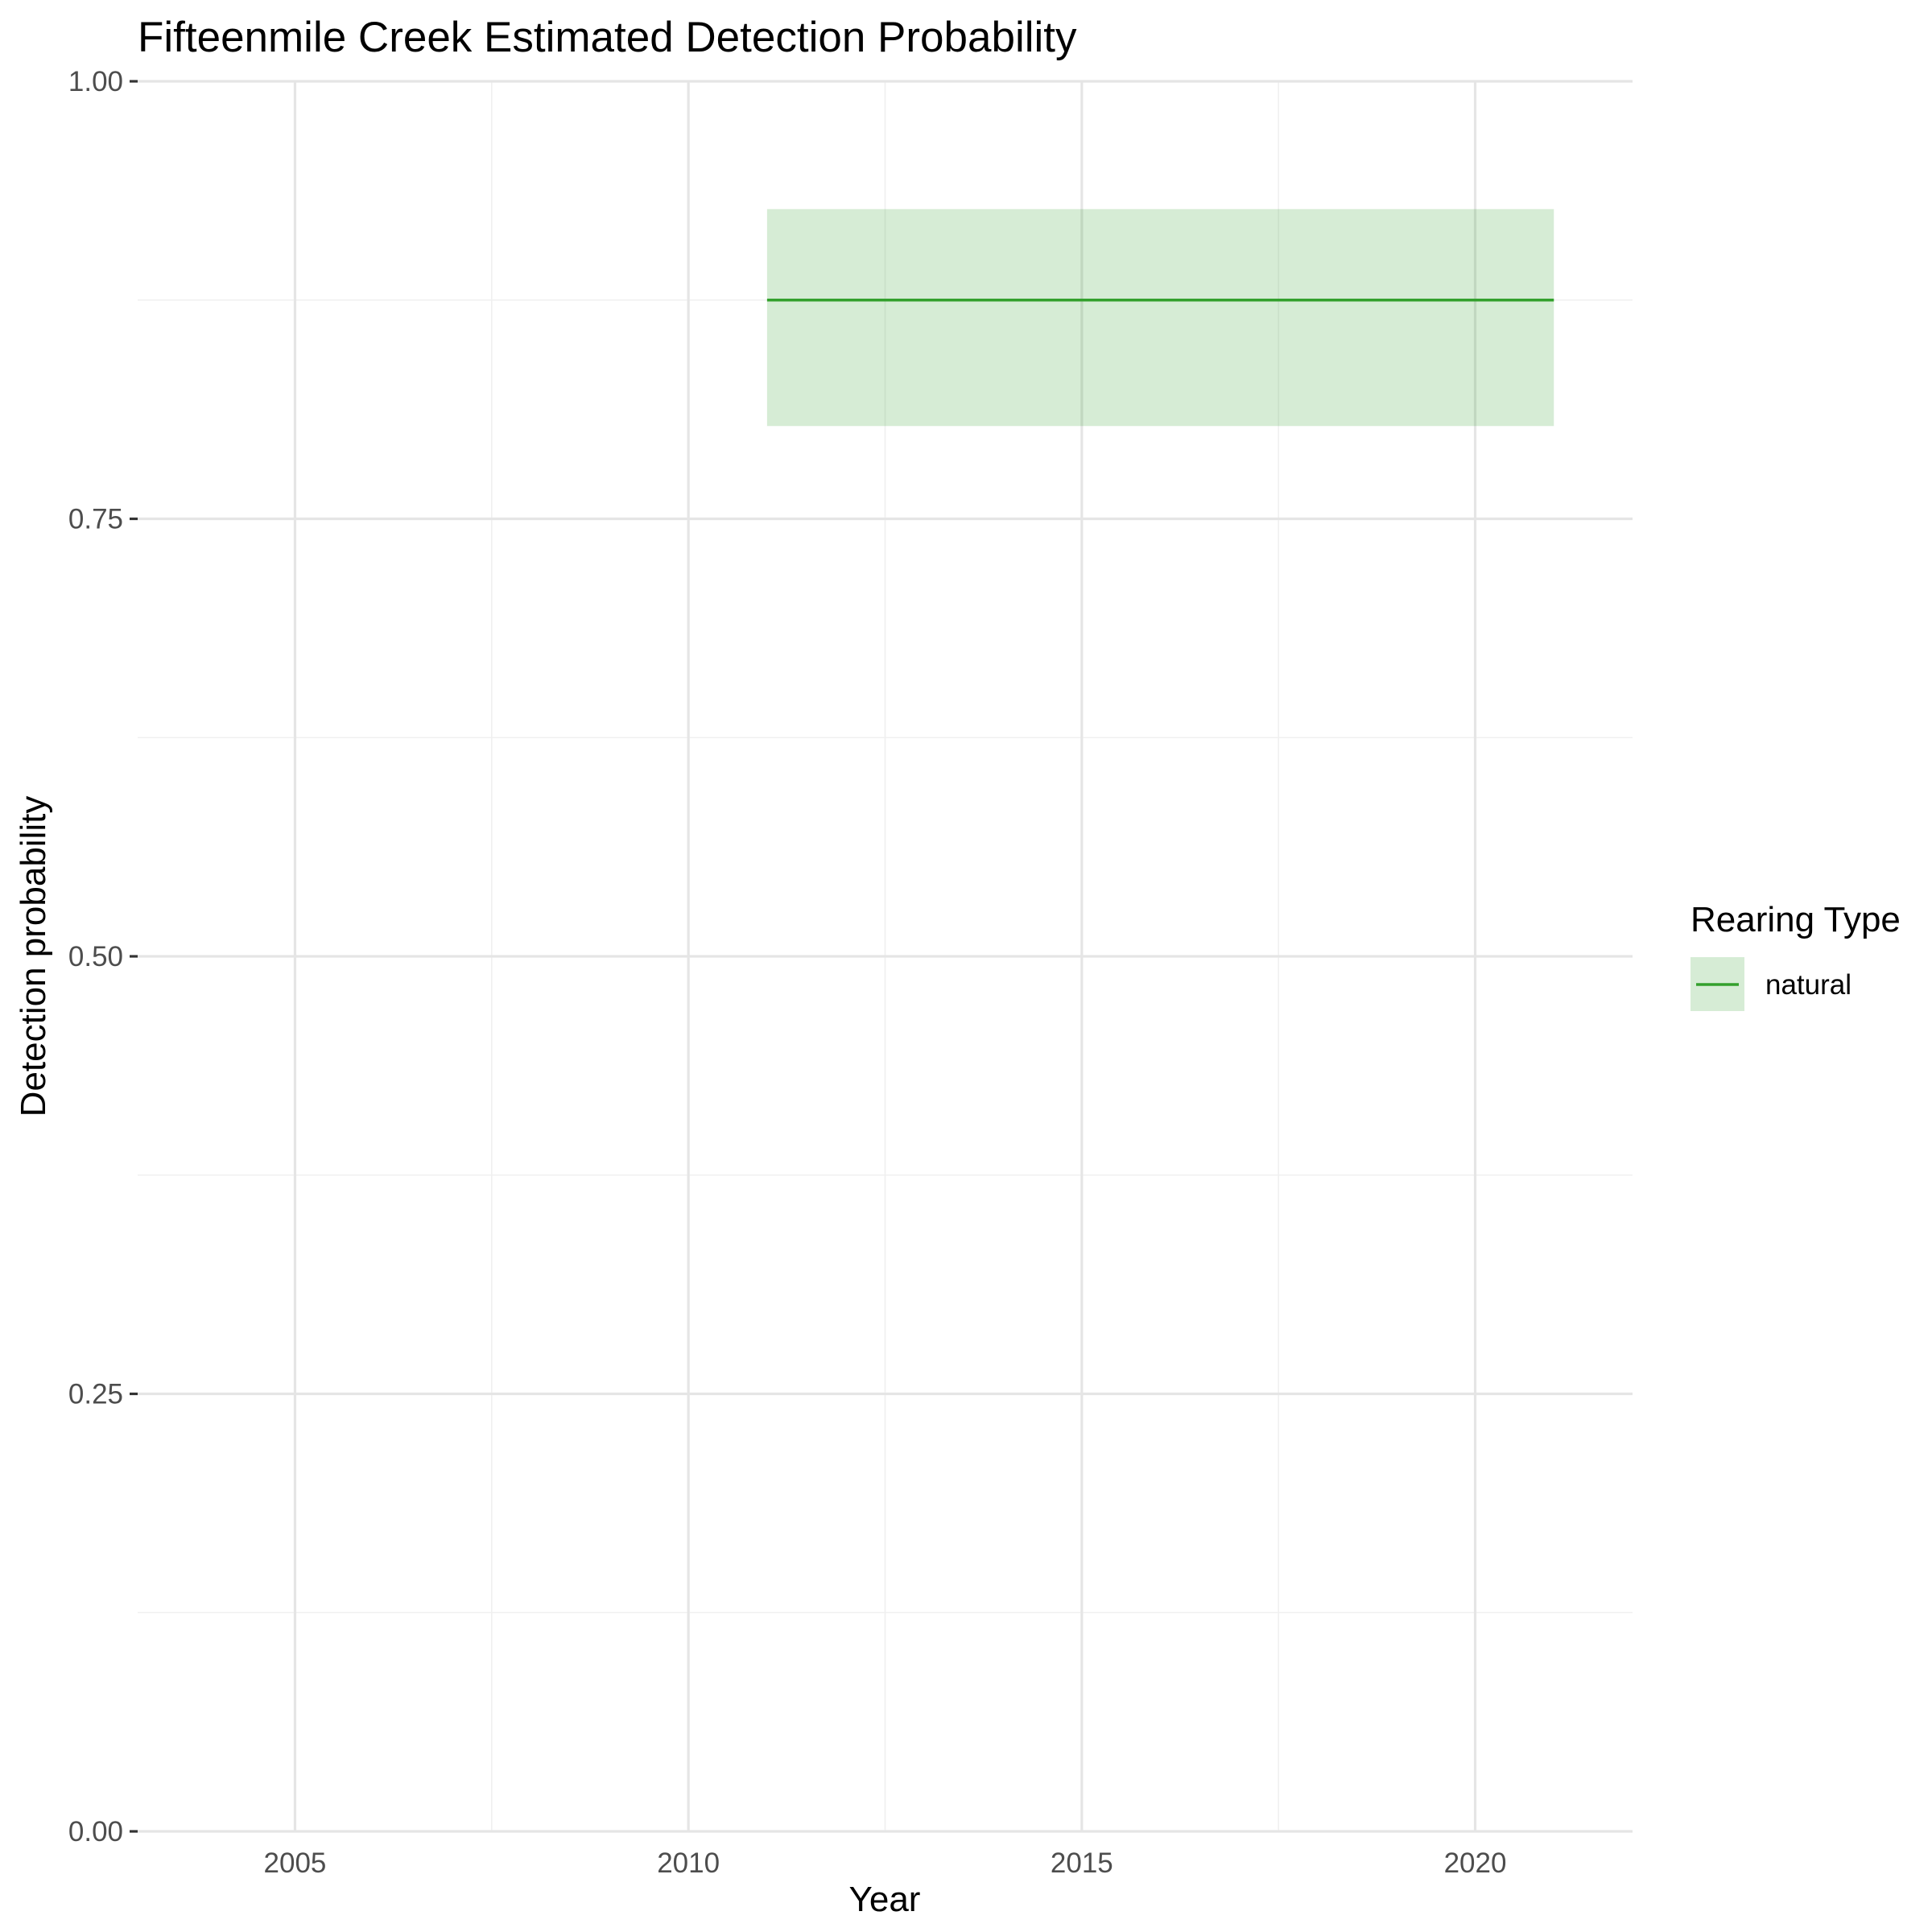 The width and height of the screenshot is (1932, 1932). Describe the element at coordinates (1475, 1863) in the screenshot. I see `x-tick-label: 2020` at that location.